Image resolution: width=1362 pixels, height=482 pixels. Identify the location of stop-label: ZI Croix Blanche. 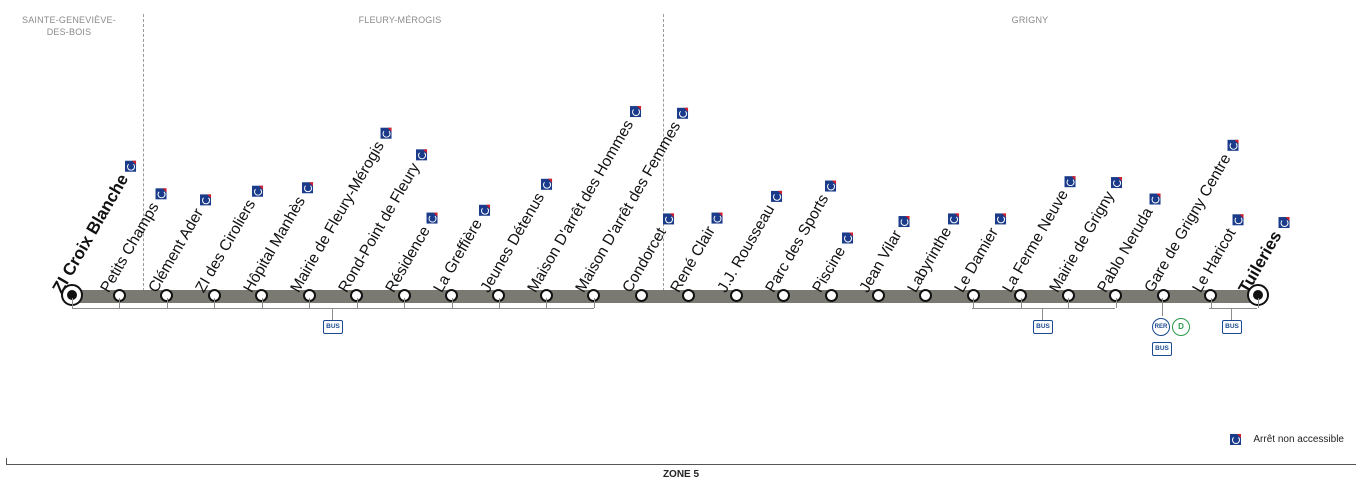
(95, 227).